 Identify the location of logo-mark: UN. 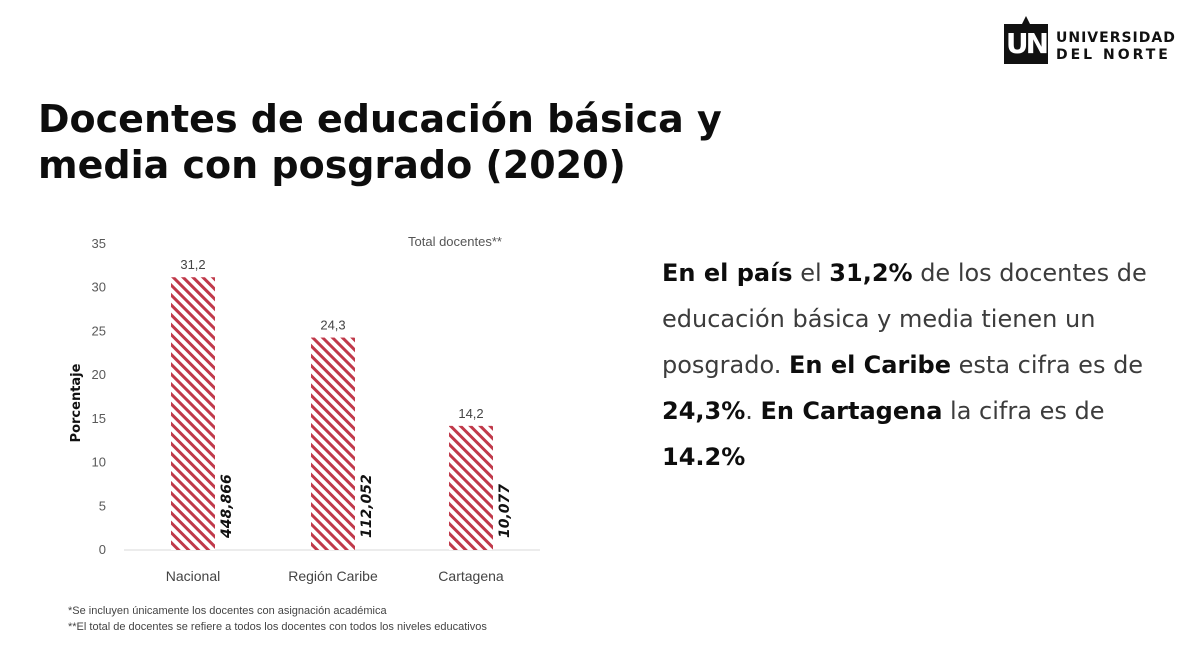
(1026, 40).